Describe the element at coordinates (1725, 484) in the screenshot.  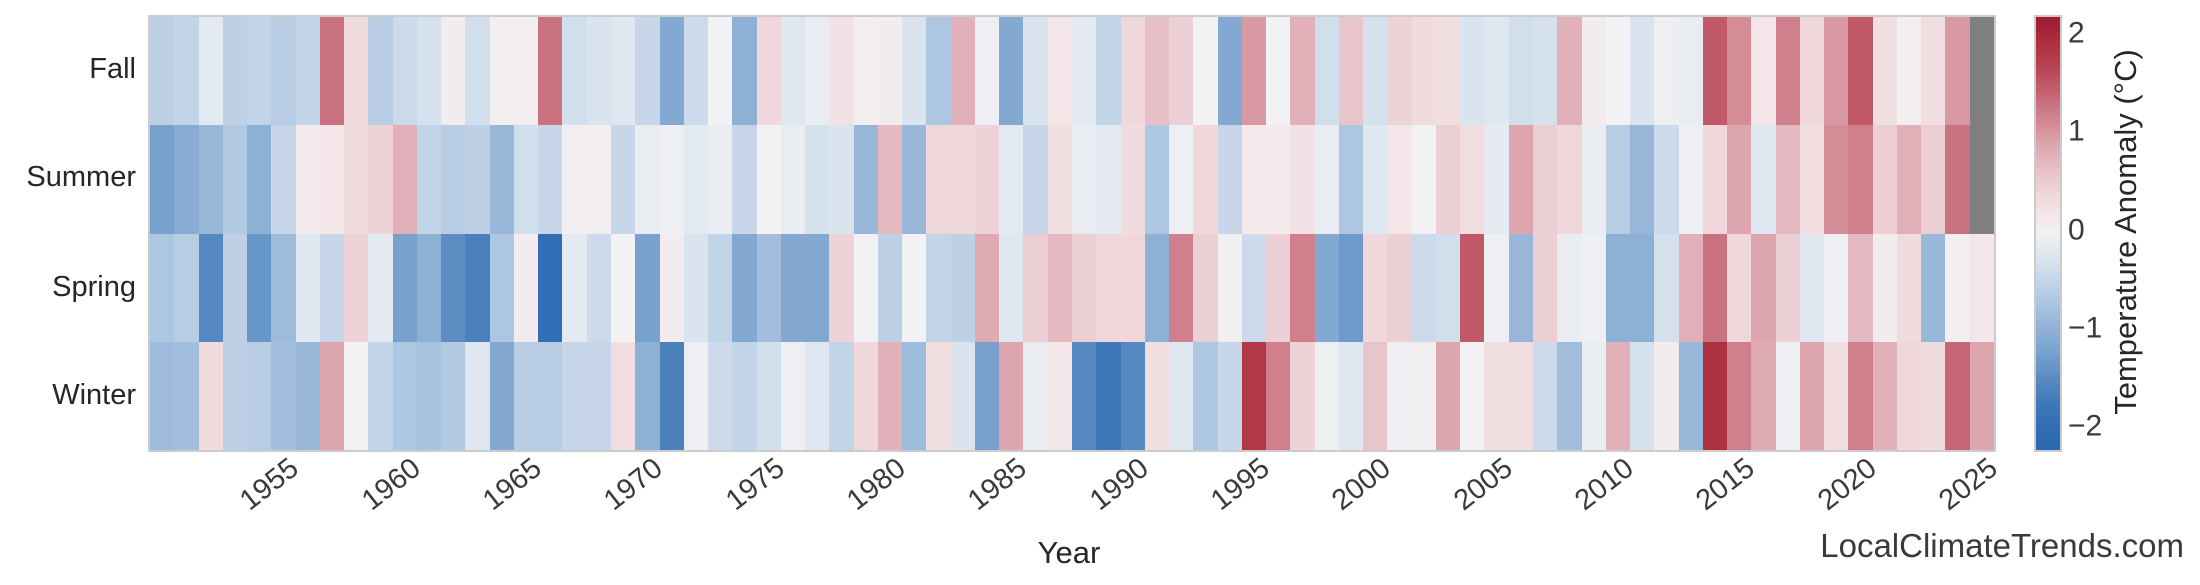
I see `xtick-2015: 2015` at that location.